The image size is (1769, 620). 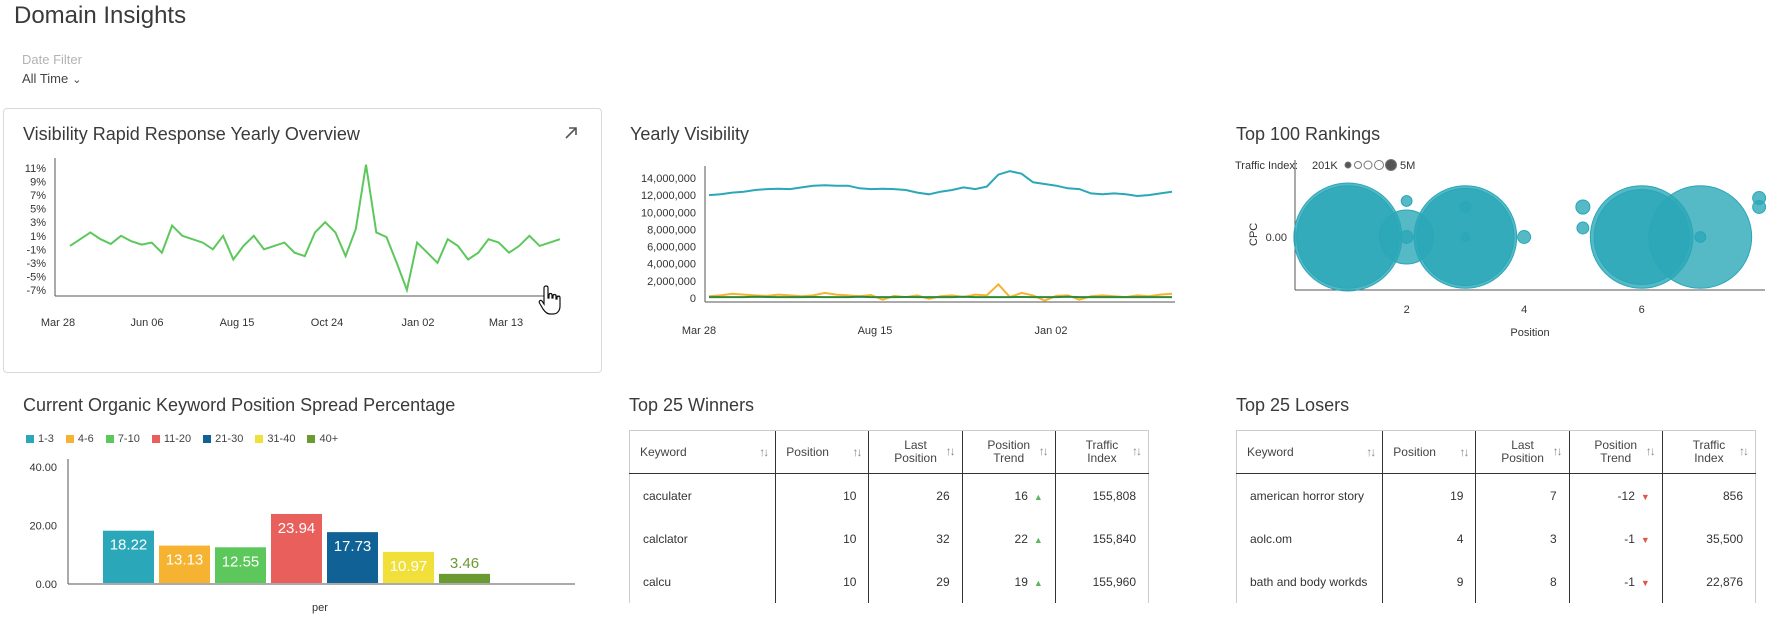 I want to click on top100-title: Top 100 Rankings, so click(x=1308, y=134).